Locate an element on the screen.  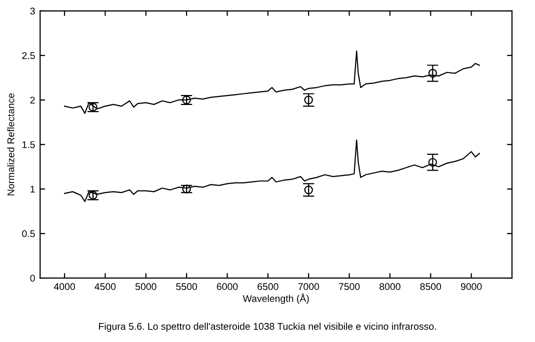
x-tick-label: 4500 is located at coordinates (105, 286).